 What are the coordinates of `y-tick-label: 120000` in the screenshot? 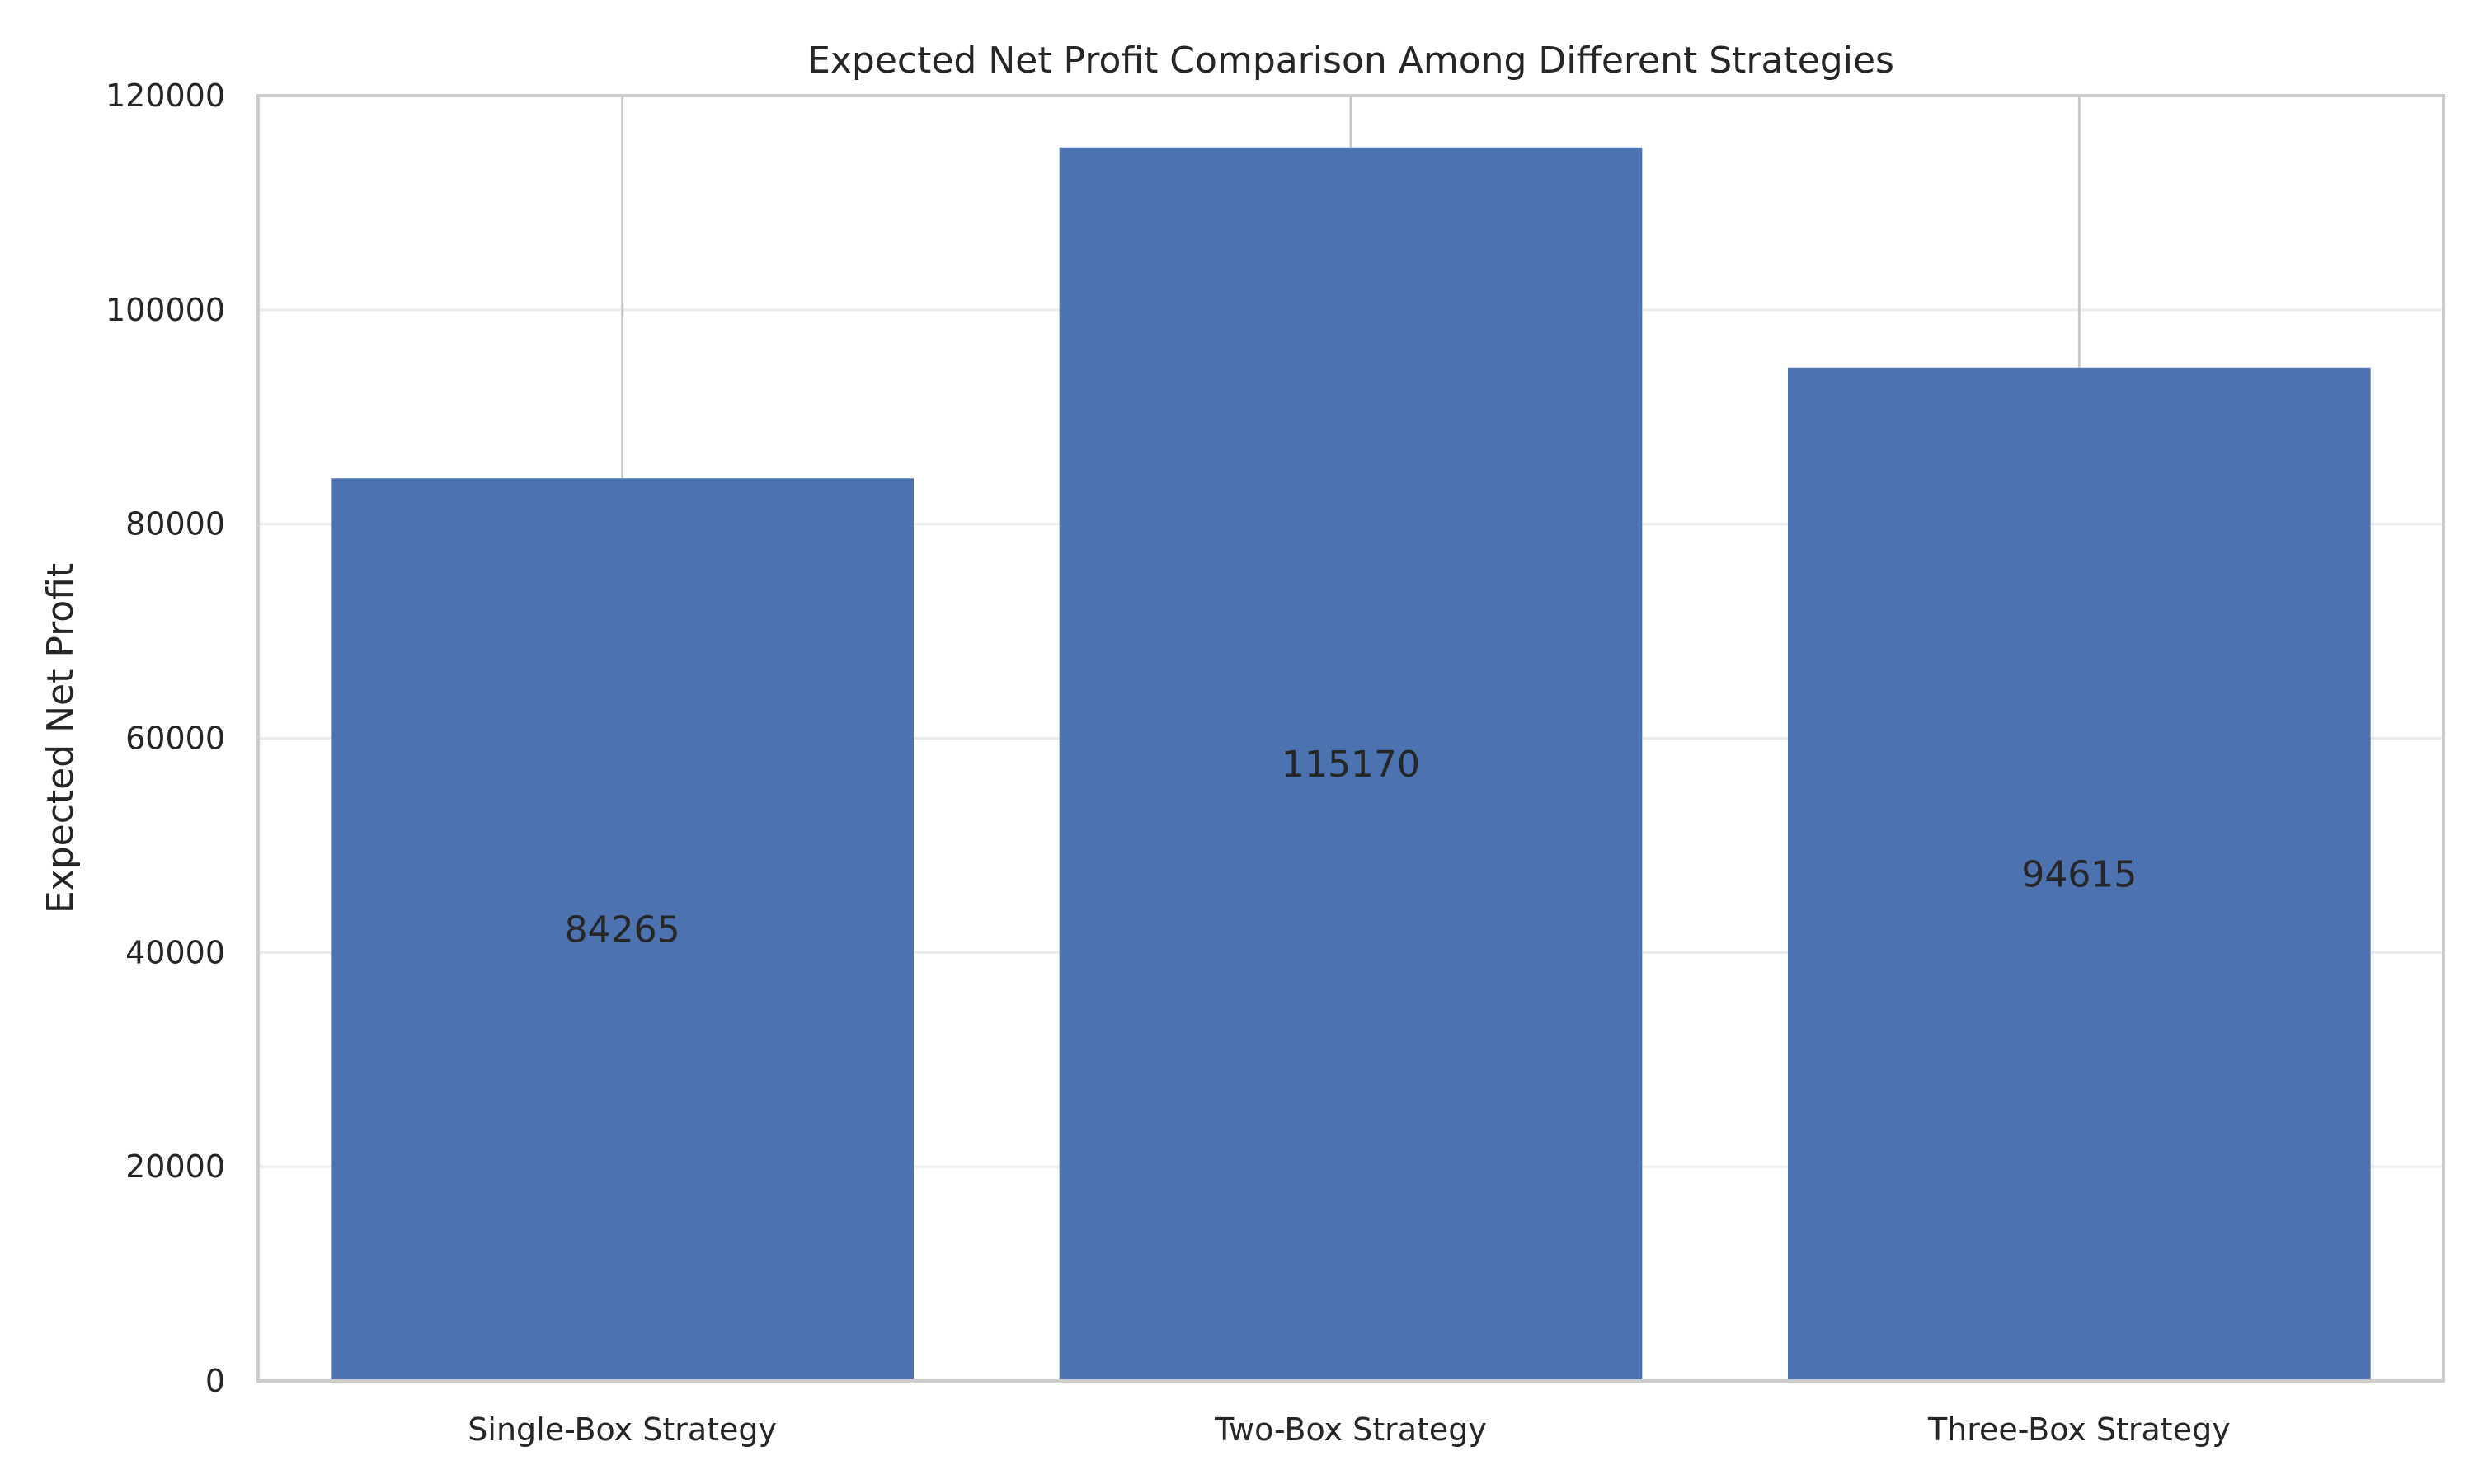 It's located at (165, 95).